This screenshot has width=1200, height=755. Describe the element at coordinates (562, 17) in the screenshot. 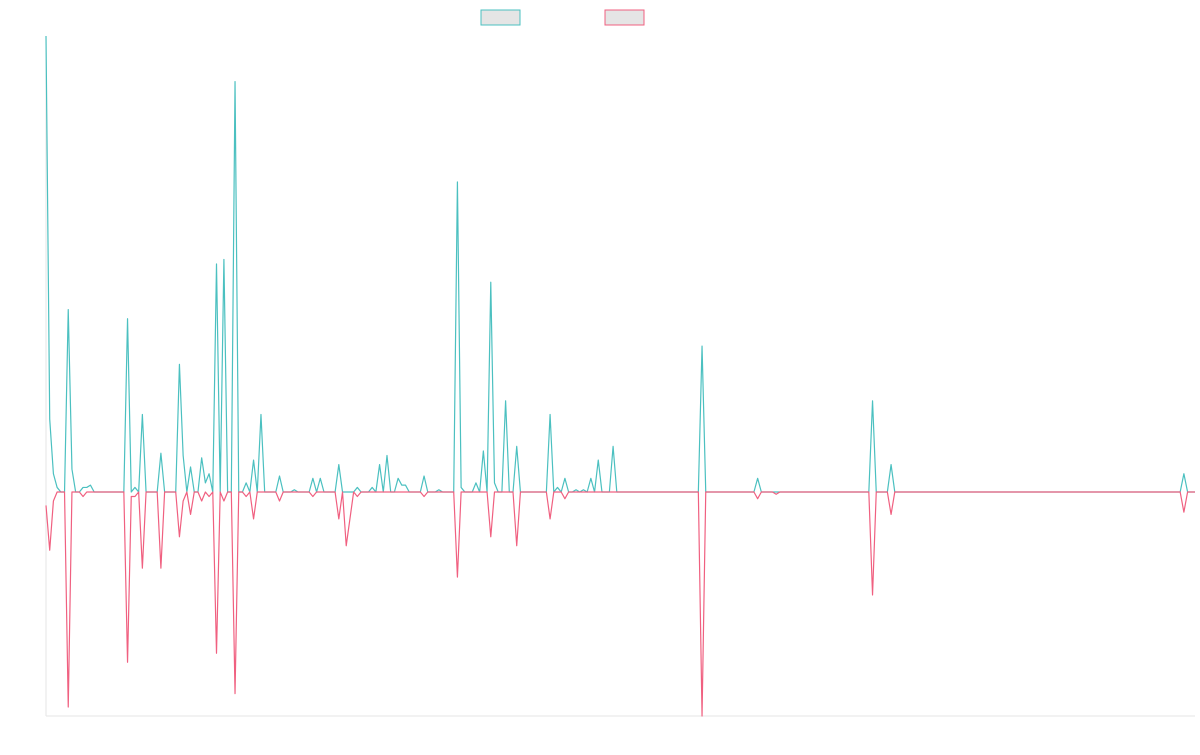

I see `legend` at that location.